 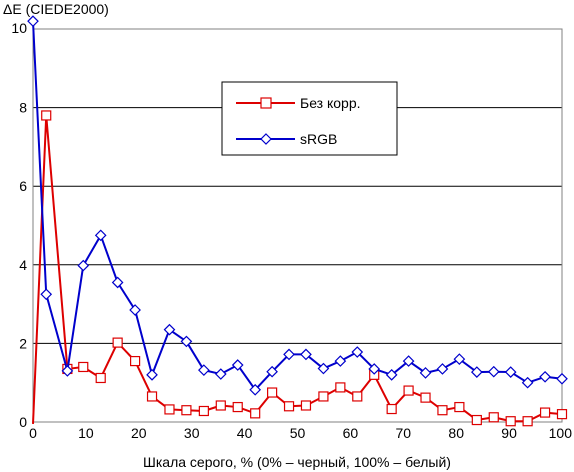 I want to click on x-tick-label: 70, so click(x=404, y=433).